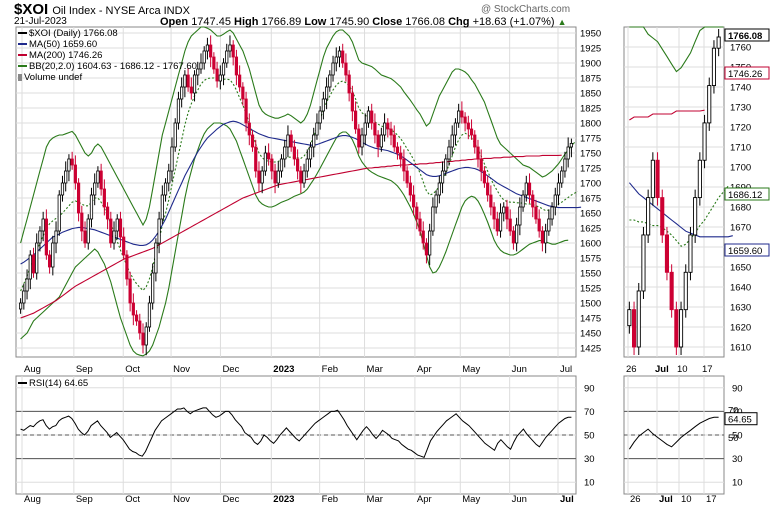  I want to click on main-y-tick-13: 1750, so click(590, 154).